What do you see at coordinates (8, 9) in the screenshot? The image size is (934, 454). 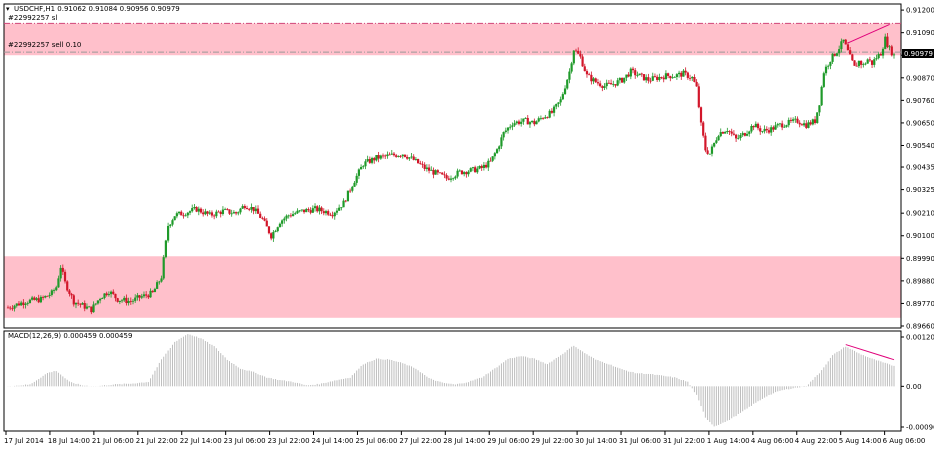 I see `collapse-arrow-icon: ▾` at bounding box center [8, 9].